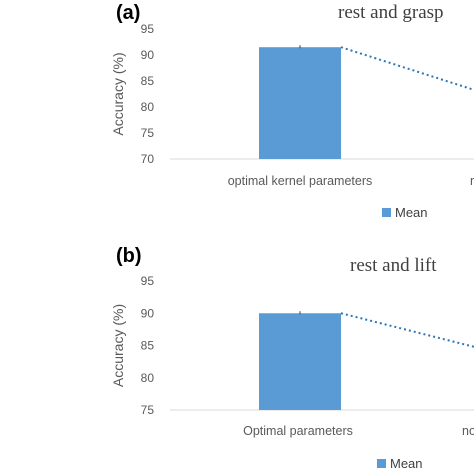 The width and height of the screenshot is (474, 474). I want to click on chart-title: rest and grasp, so click(391, 12).